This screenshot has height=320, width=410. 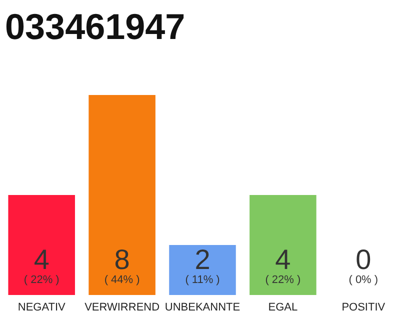 What do you see at coordinates (283, 308) in the screenshot?
I see `x-tick-label: EGAL` at bounding box center [283, 308].